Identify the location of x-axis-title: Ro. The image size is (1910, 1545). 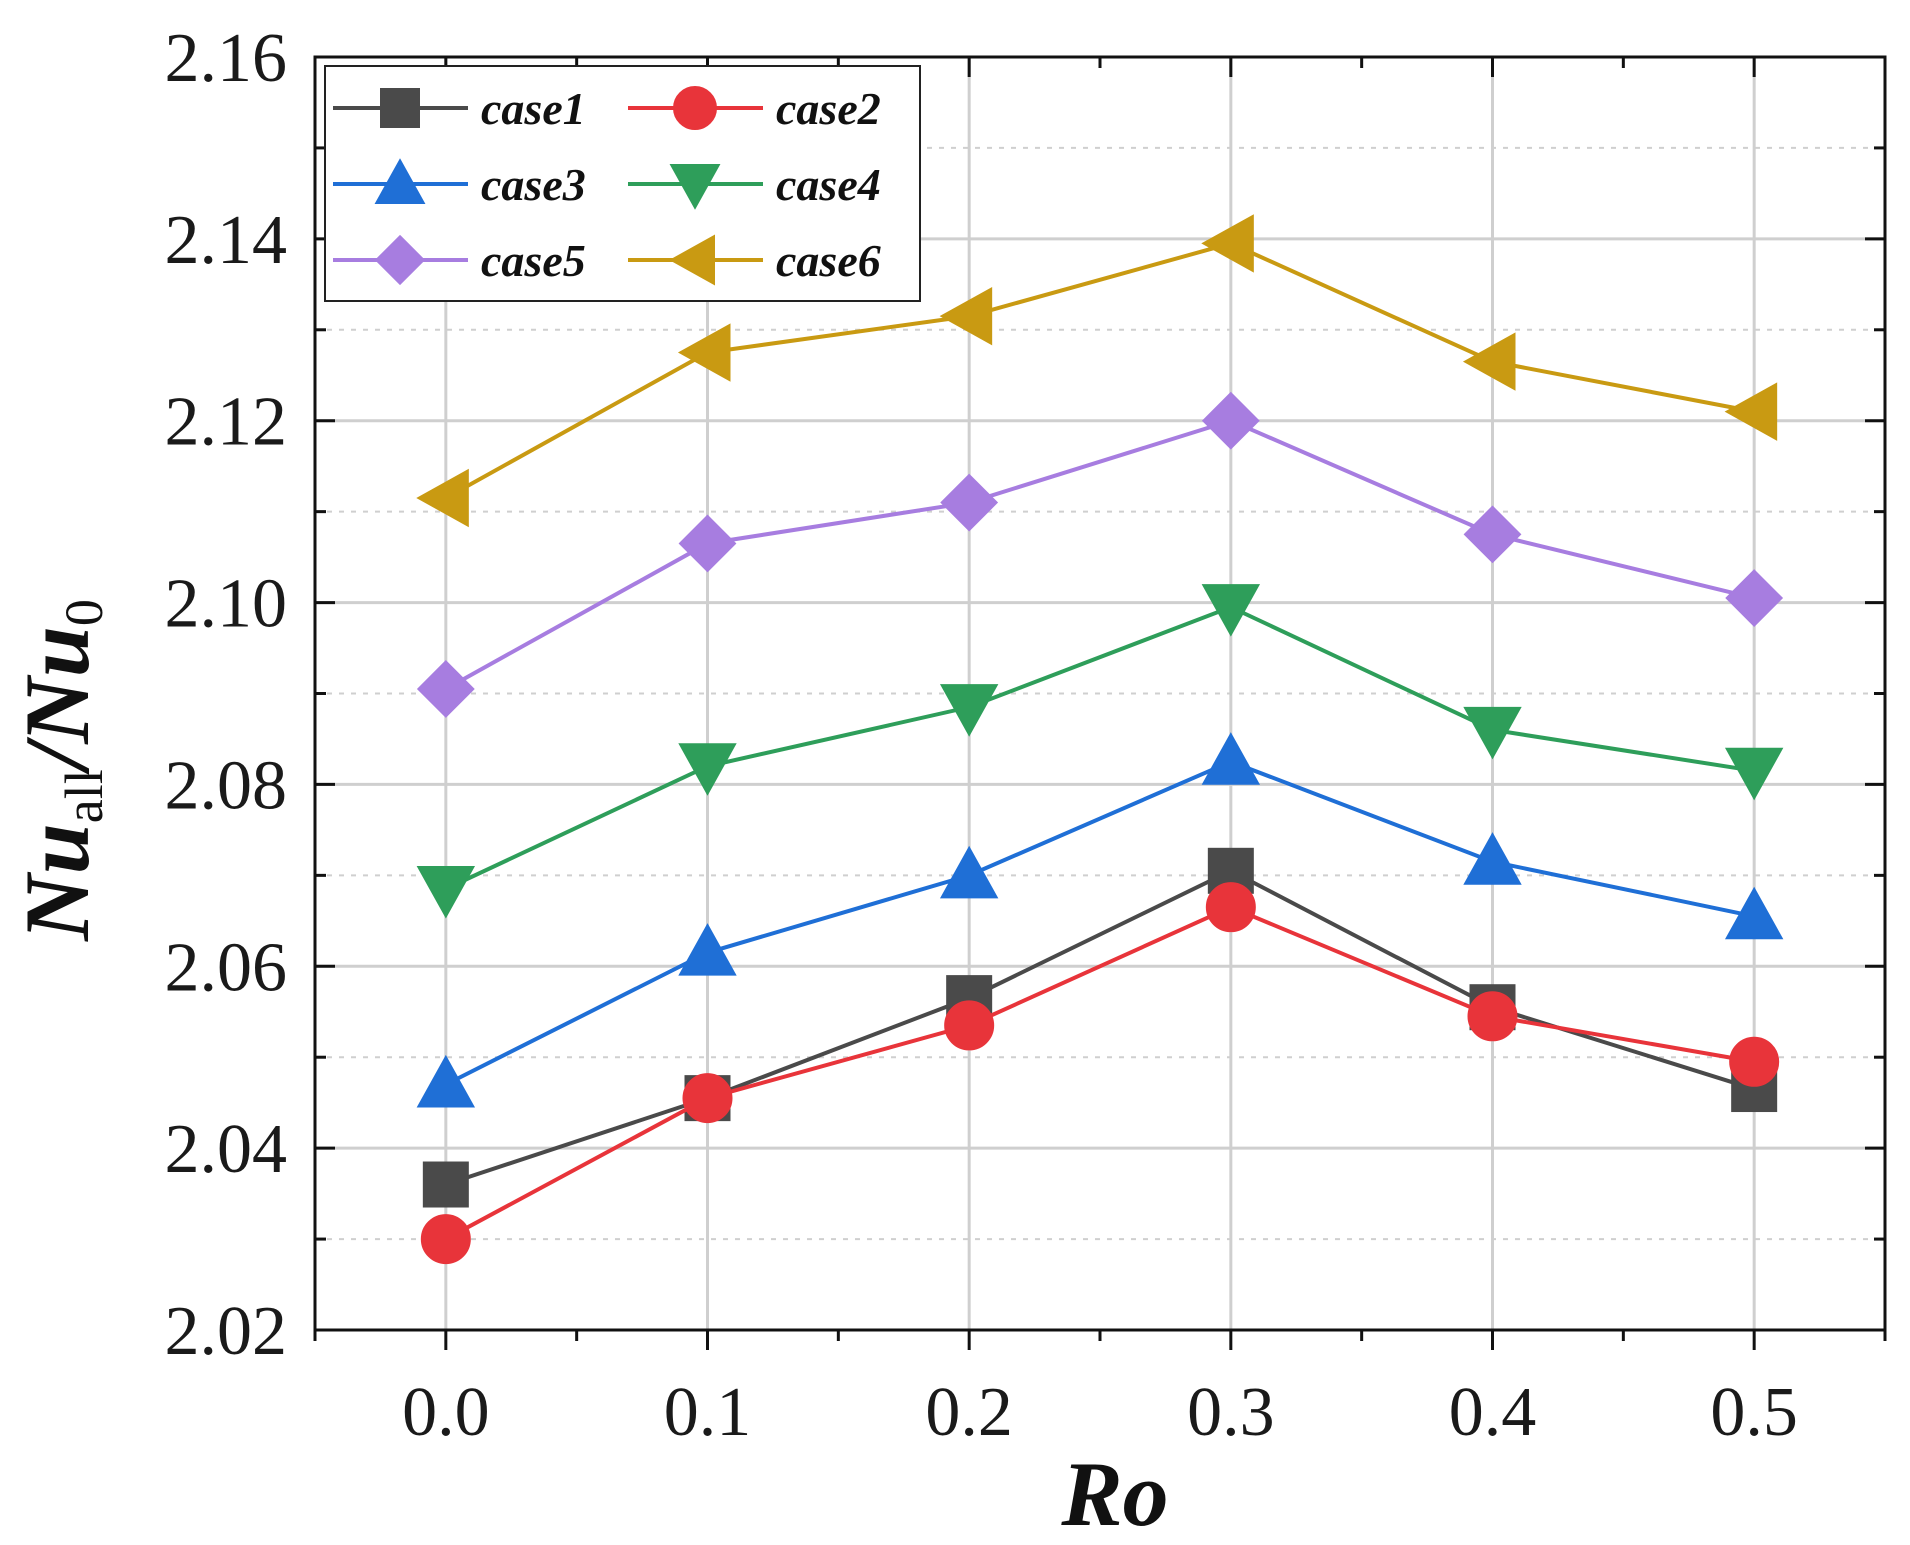
(1114, 1494).